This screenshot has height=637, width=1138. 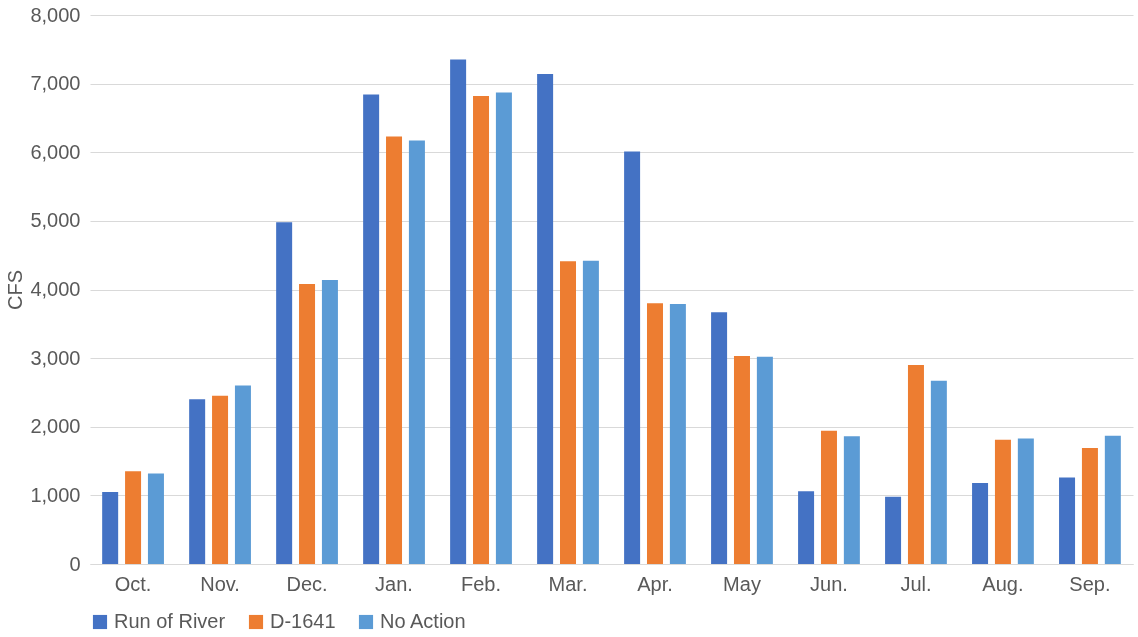 I want to click on x-tick-label: Apr., so click(x=655, y=583).